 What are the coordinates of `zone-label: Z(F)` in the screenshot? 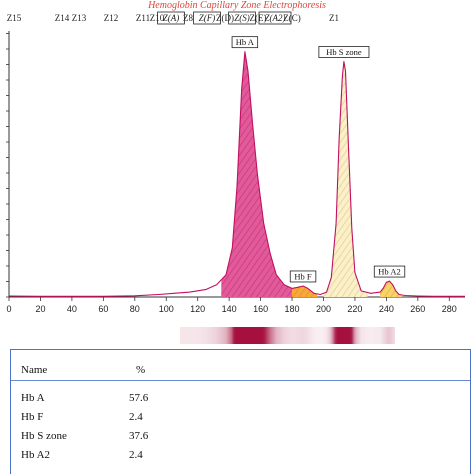 It's located at (207, 18).